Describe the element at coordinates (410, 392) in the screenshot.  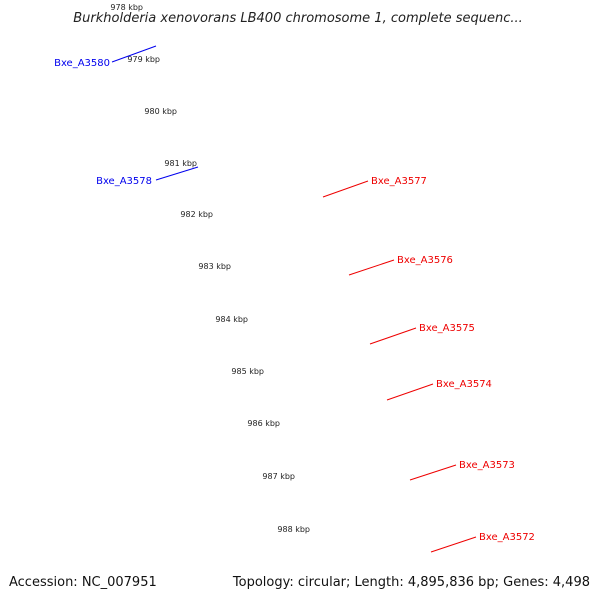
I see `leader-line-bxe-a3574` at that location.